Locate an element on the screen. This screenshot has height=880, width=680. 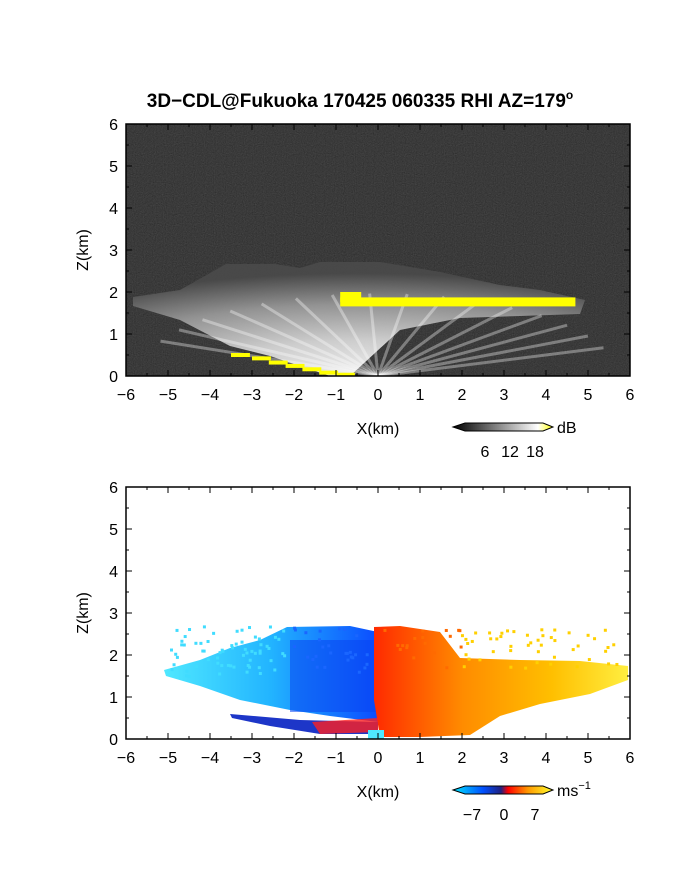
x-tick-label: 0 is located at coordinates (378, 395).